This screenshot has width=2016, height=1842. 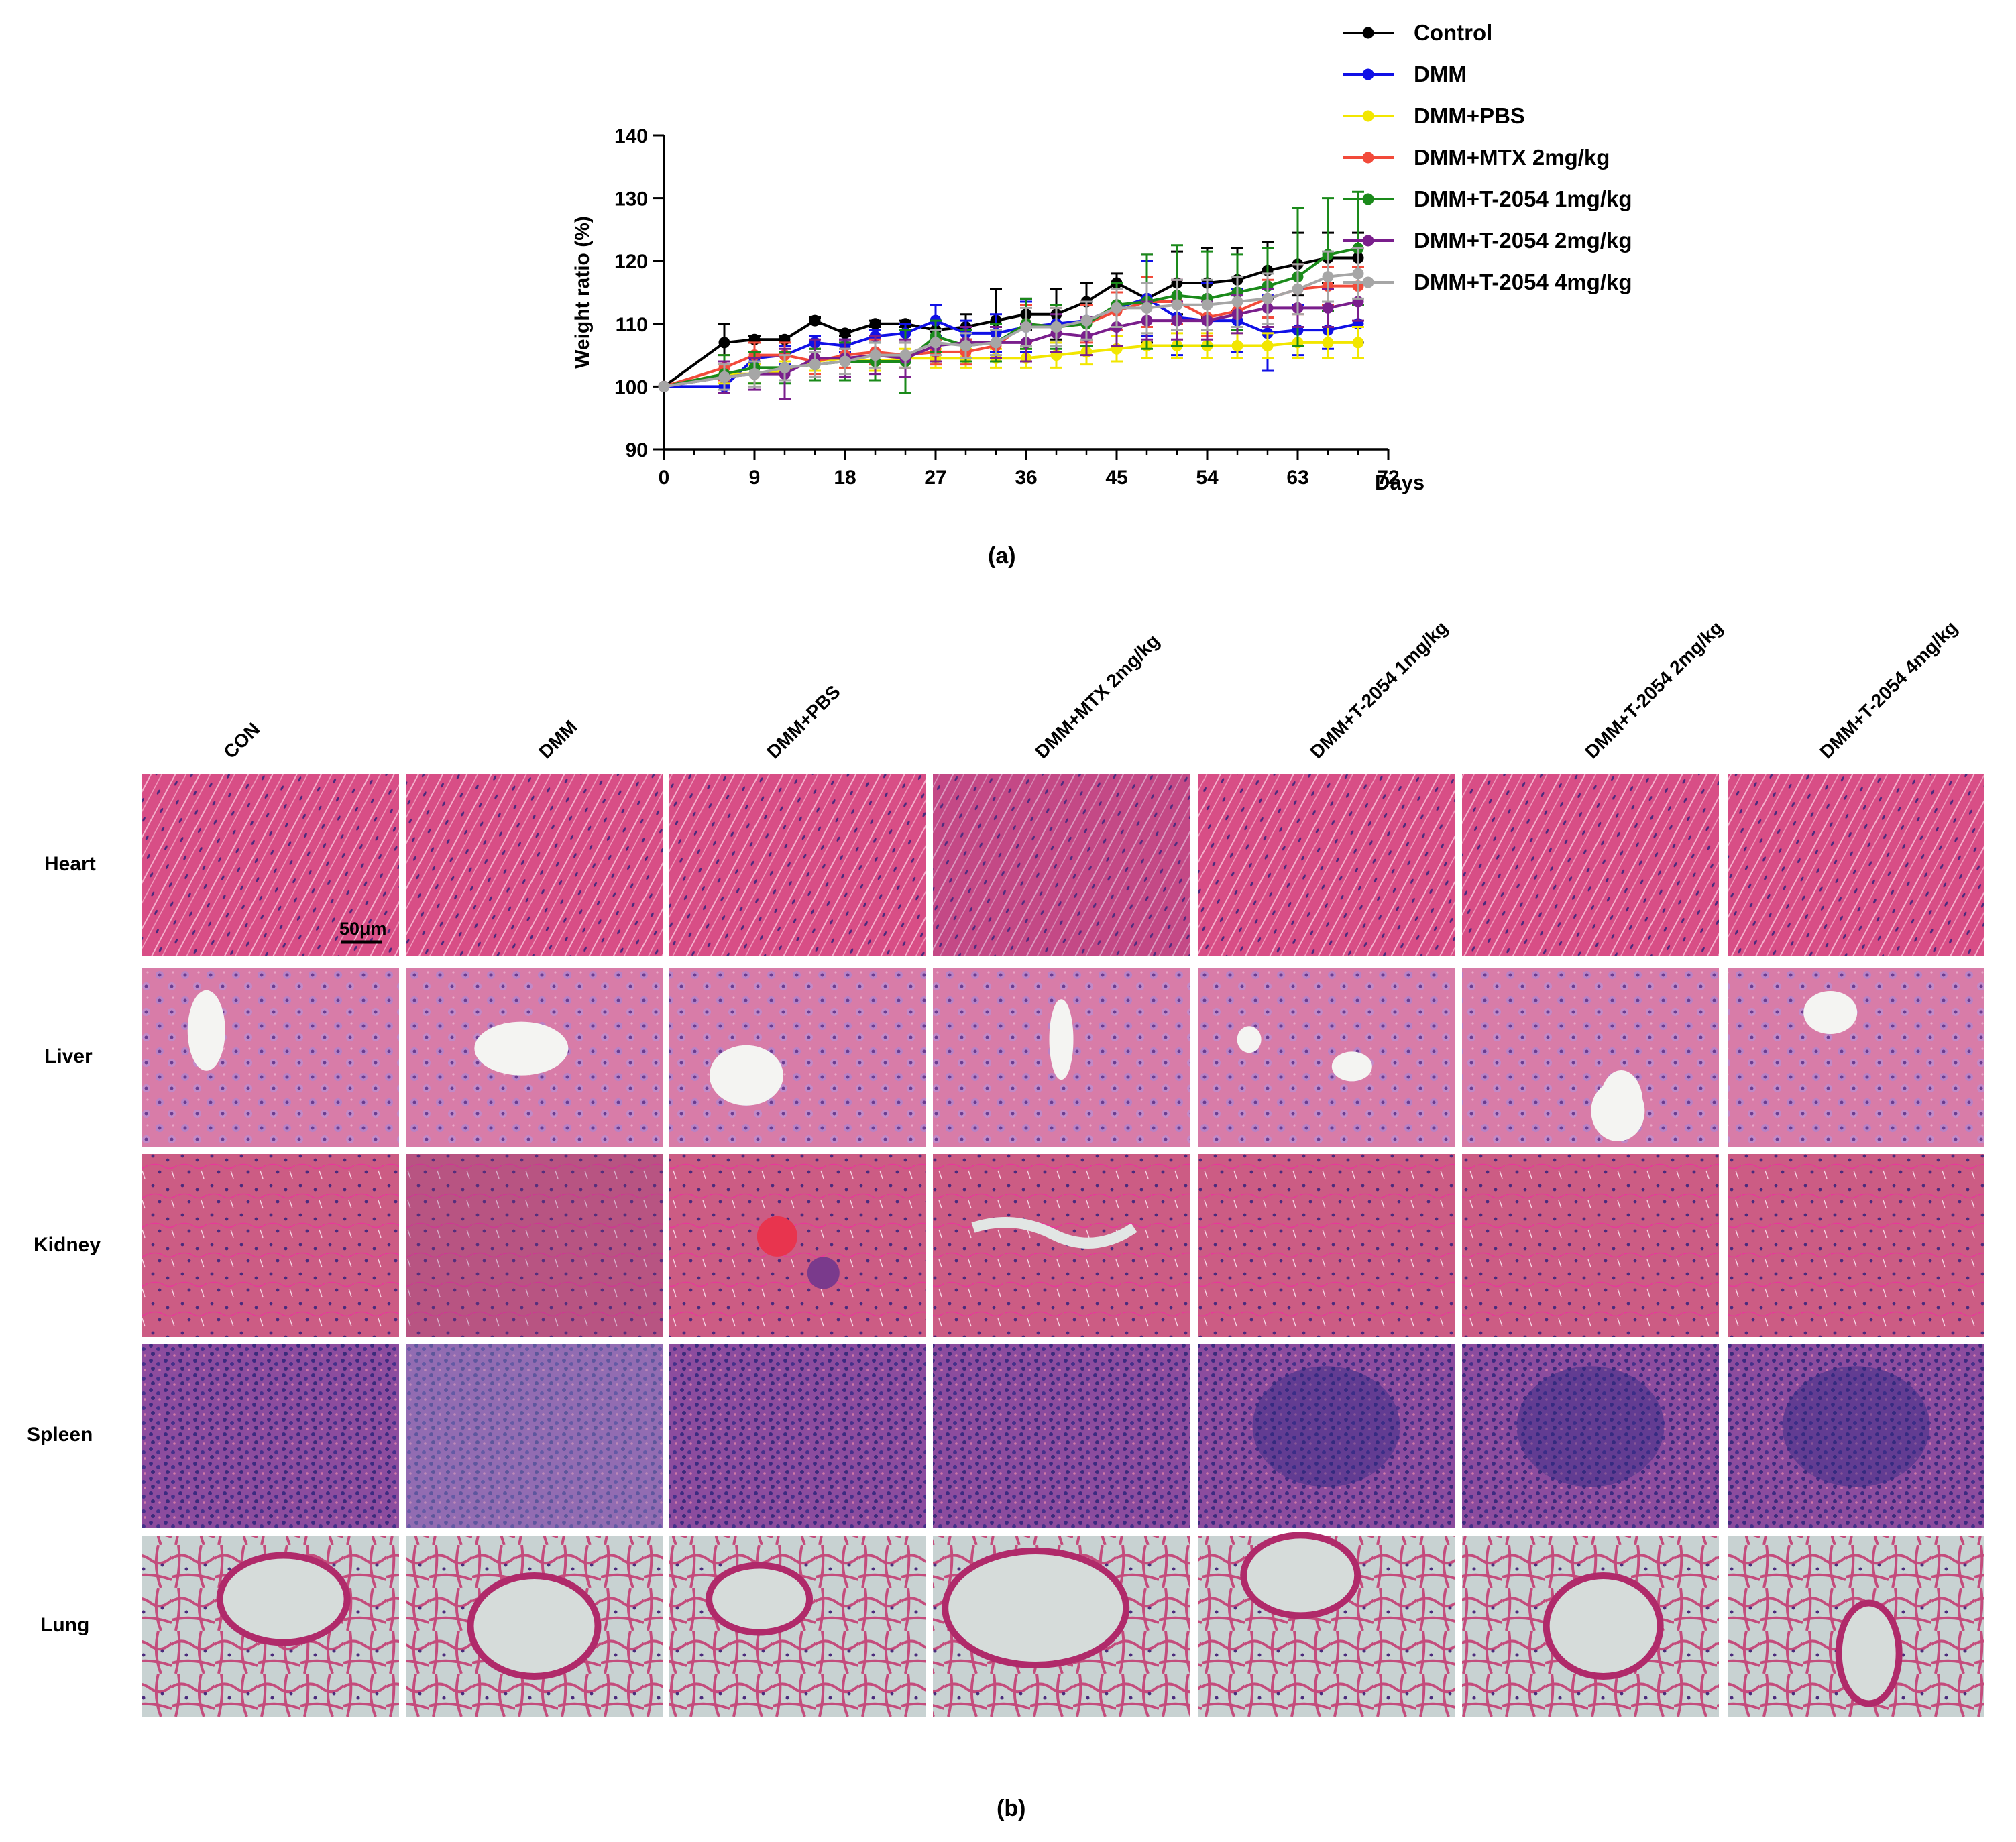 I want to click on y-tick-label: 120, so click(x=631, y=262).